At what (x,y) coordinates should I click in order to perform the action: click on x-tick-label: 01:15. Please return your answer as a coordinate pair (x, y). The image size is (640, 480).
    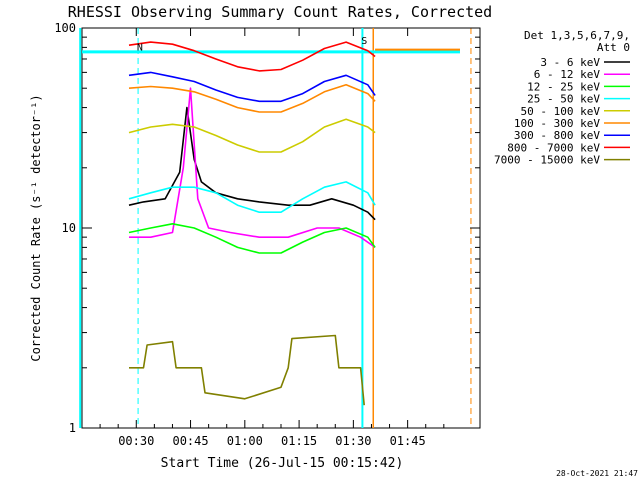
    Looking at the image, I should click on (299, 441).